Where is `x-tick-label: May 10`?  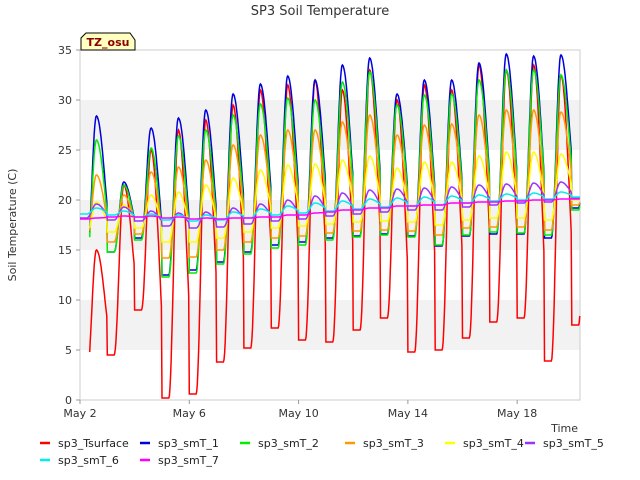
x-tick-label: May 10 is located at coordinates (298, 413).